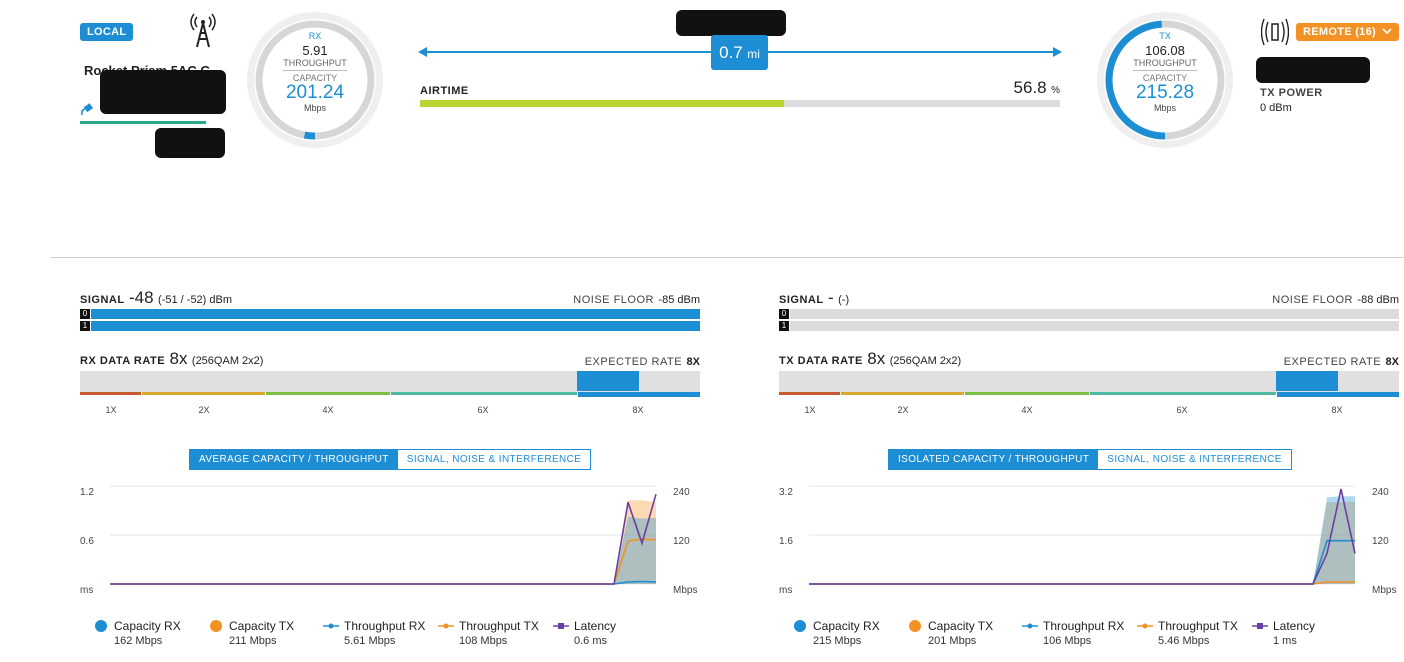 This screenshot has width=1404, height=662. What do you see at coordinates (1030, 87) in the screenshot?
I see `airtime-value: 56.8` at bounding box center [1030, 87].